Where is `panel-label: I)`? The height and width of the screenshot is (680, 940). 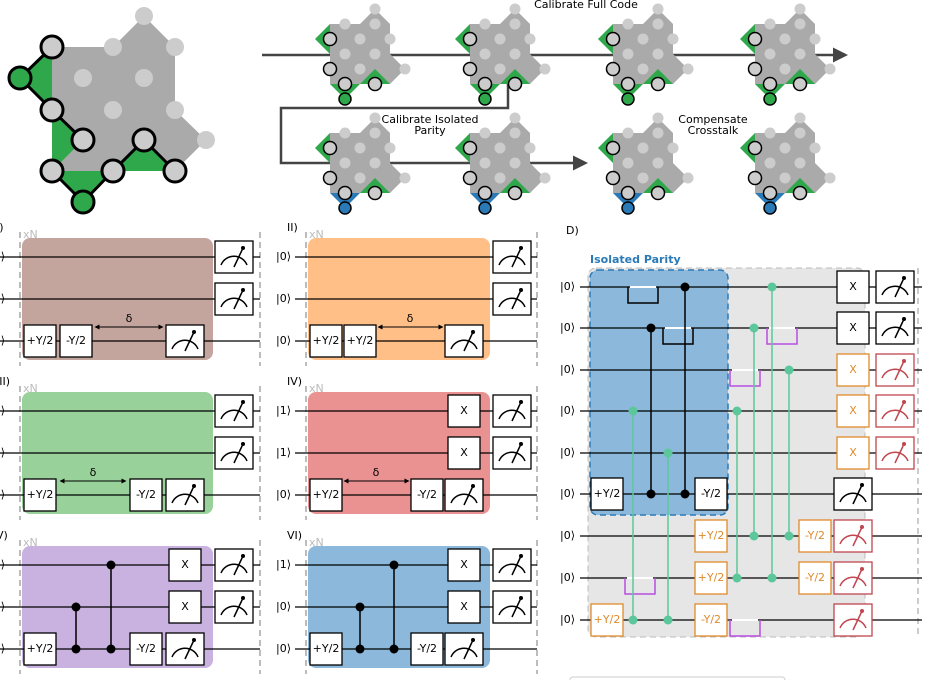 panel-label: I) is located at coordinates (2, 227).